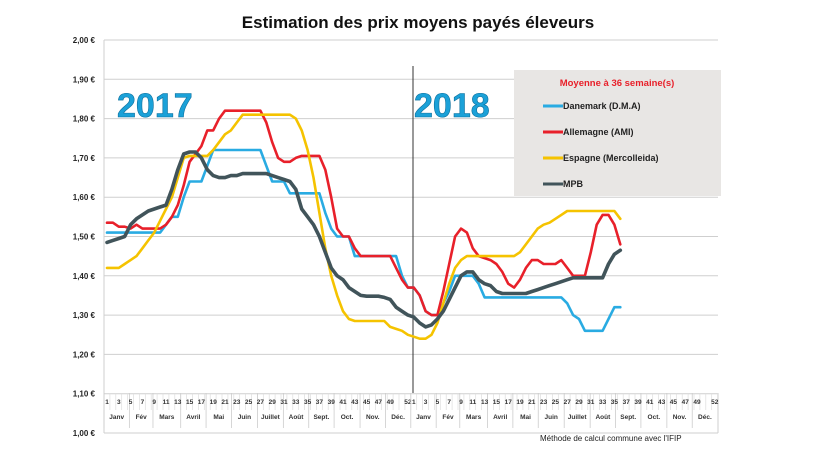  What do you see at coordinates (452, 106) in the screenshot?
I see `year-label-2018: 2018` at bounding box center [452, 106].